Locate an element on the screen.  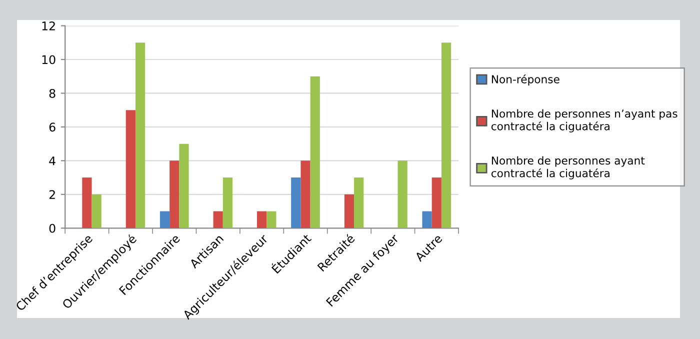
y-tick-label: 2 is located at coordinates (52, 194).